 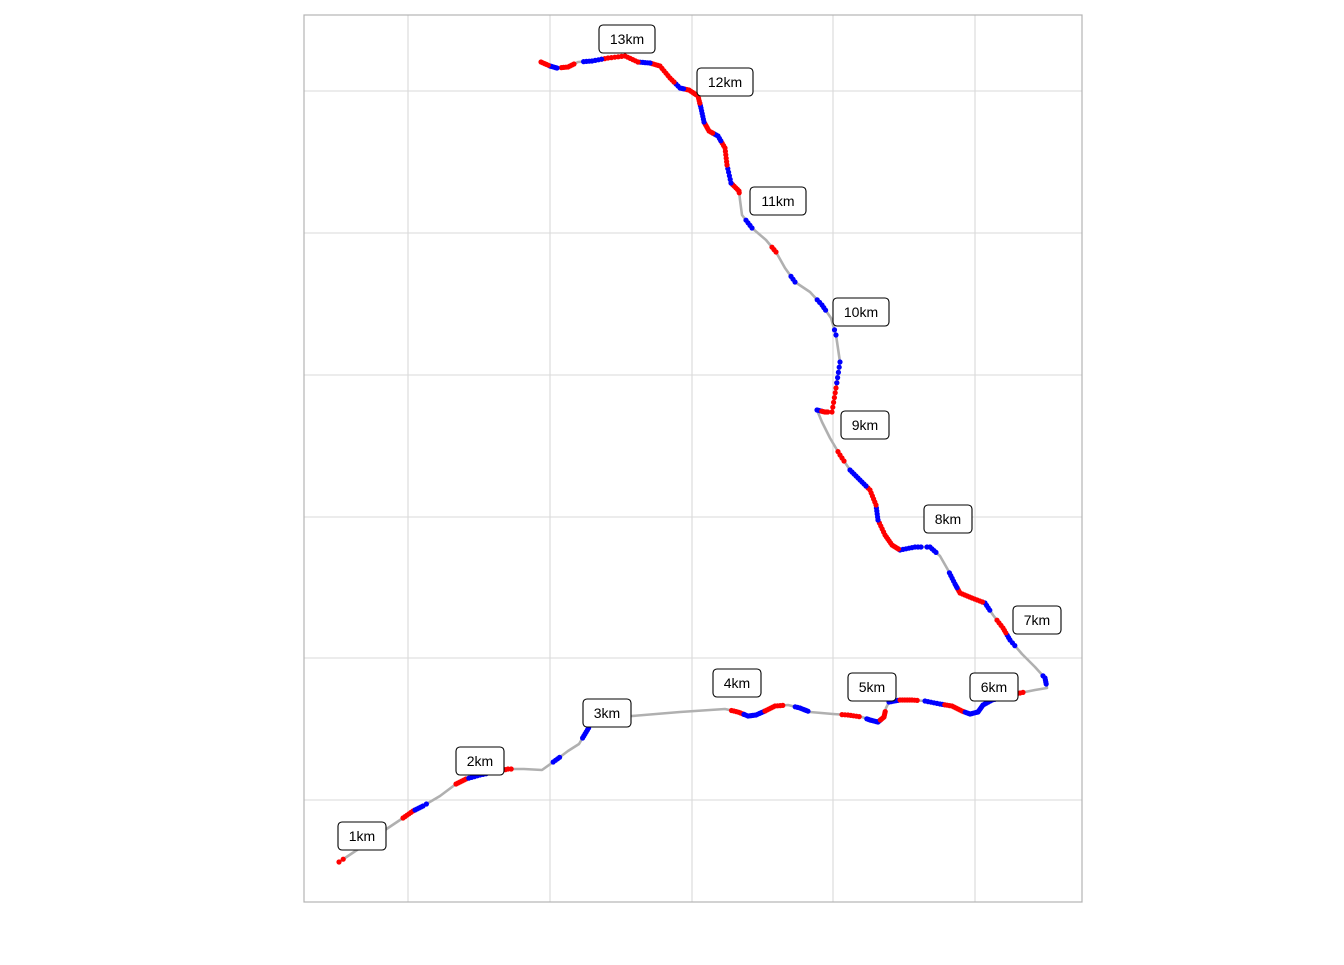 I want to click on km-label: 9km, so click(x=865, y=425).